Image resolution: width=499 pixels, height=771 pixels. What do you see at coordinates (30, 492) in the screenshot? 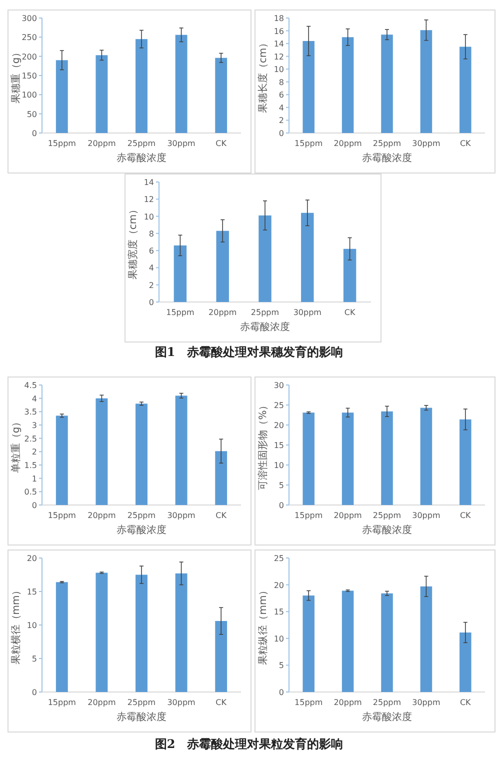
I see `y-tick-label: 0.5` at bounding box center [30, 492].